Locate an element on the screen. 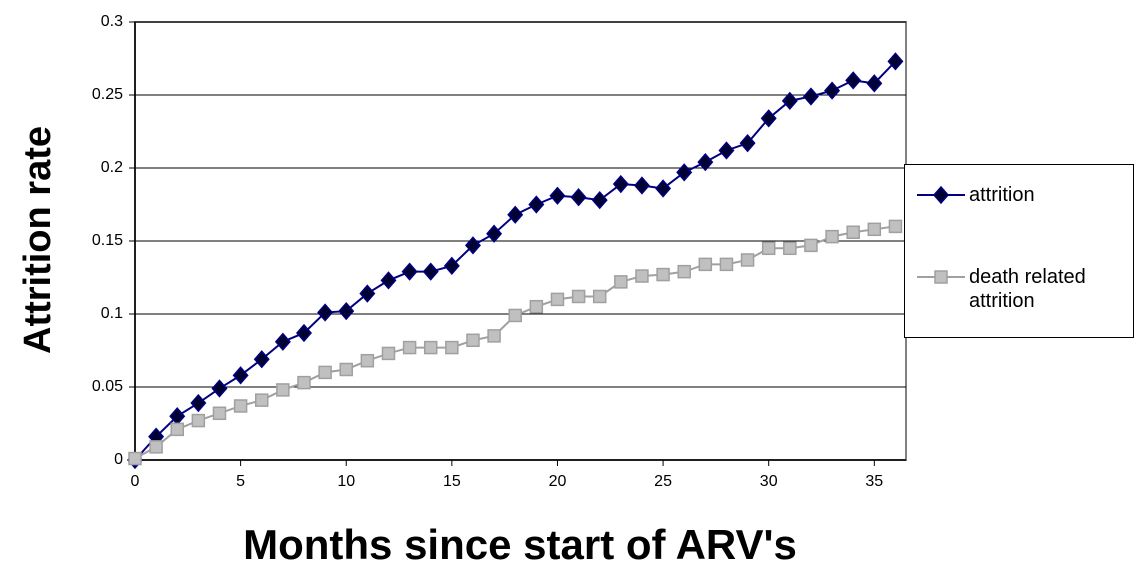 Image resolution: width=1136 pixels, height=576 pixels. y-tick-label: 0.25 is located at coordinates (107, 94).